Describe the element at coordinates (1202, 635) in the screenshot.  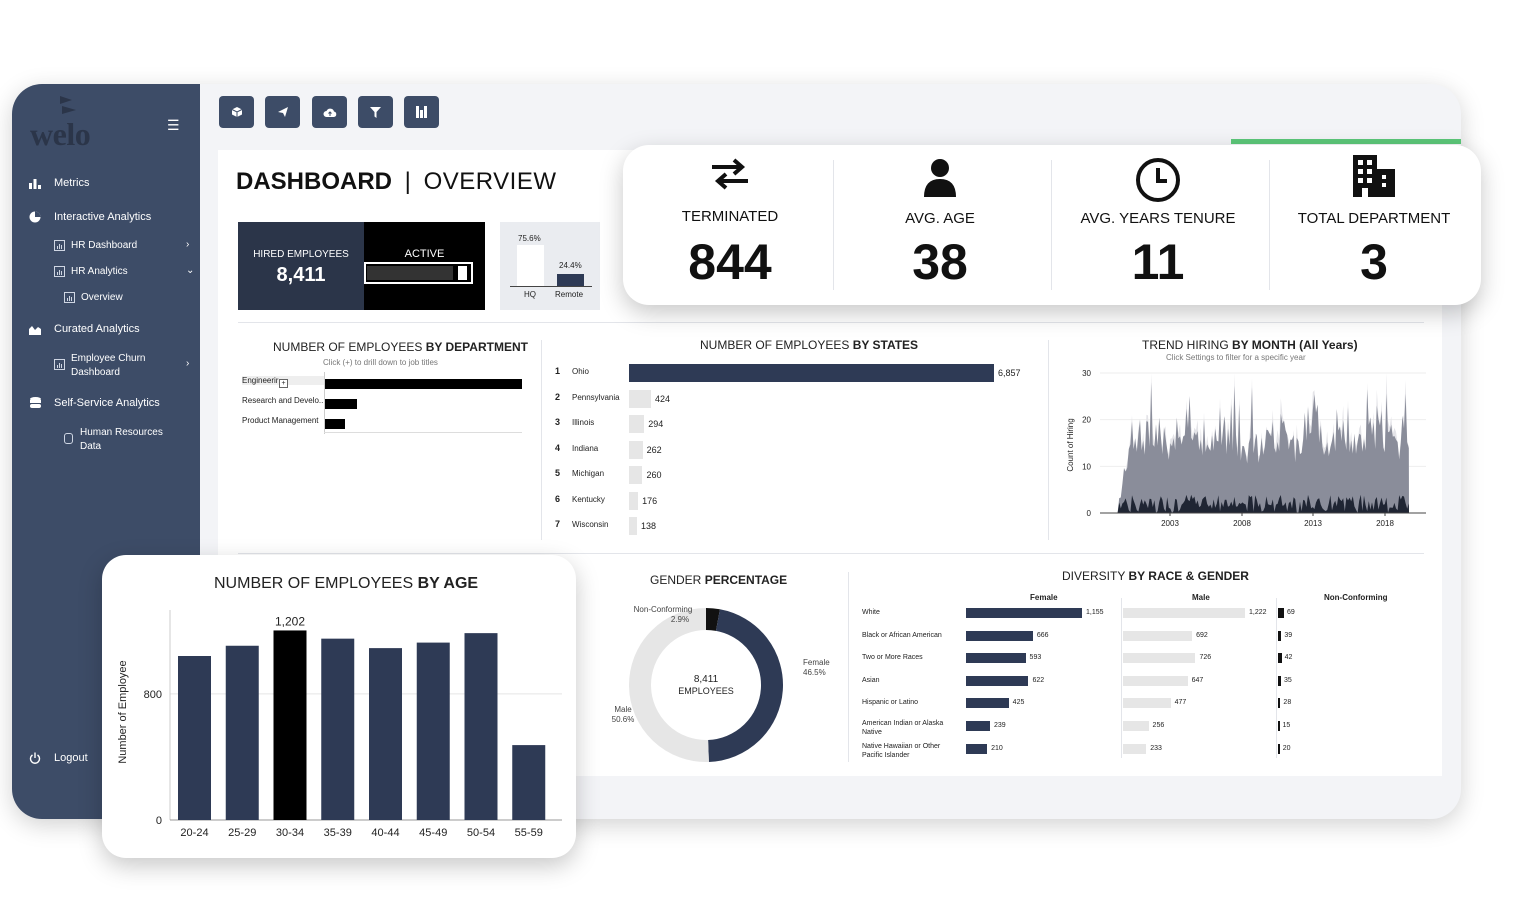
I see `male-value: 692` at that location.